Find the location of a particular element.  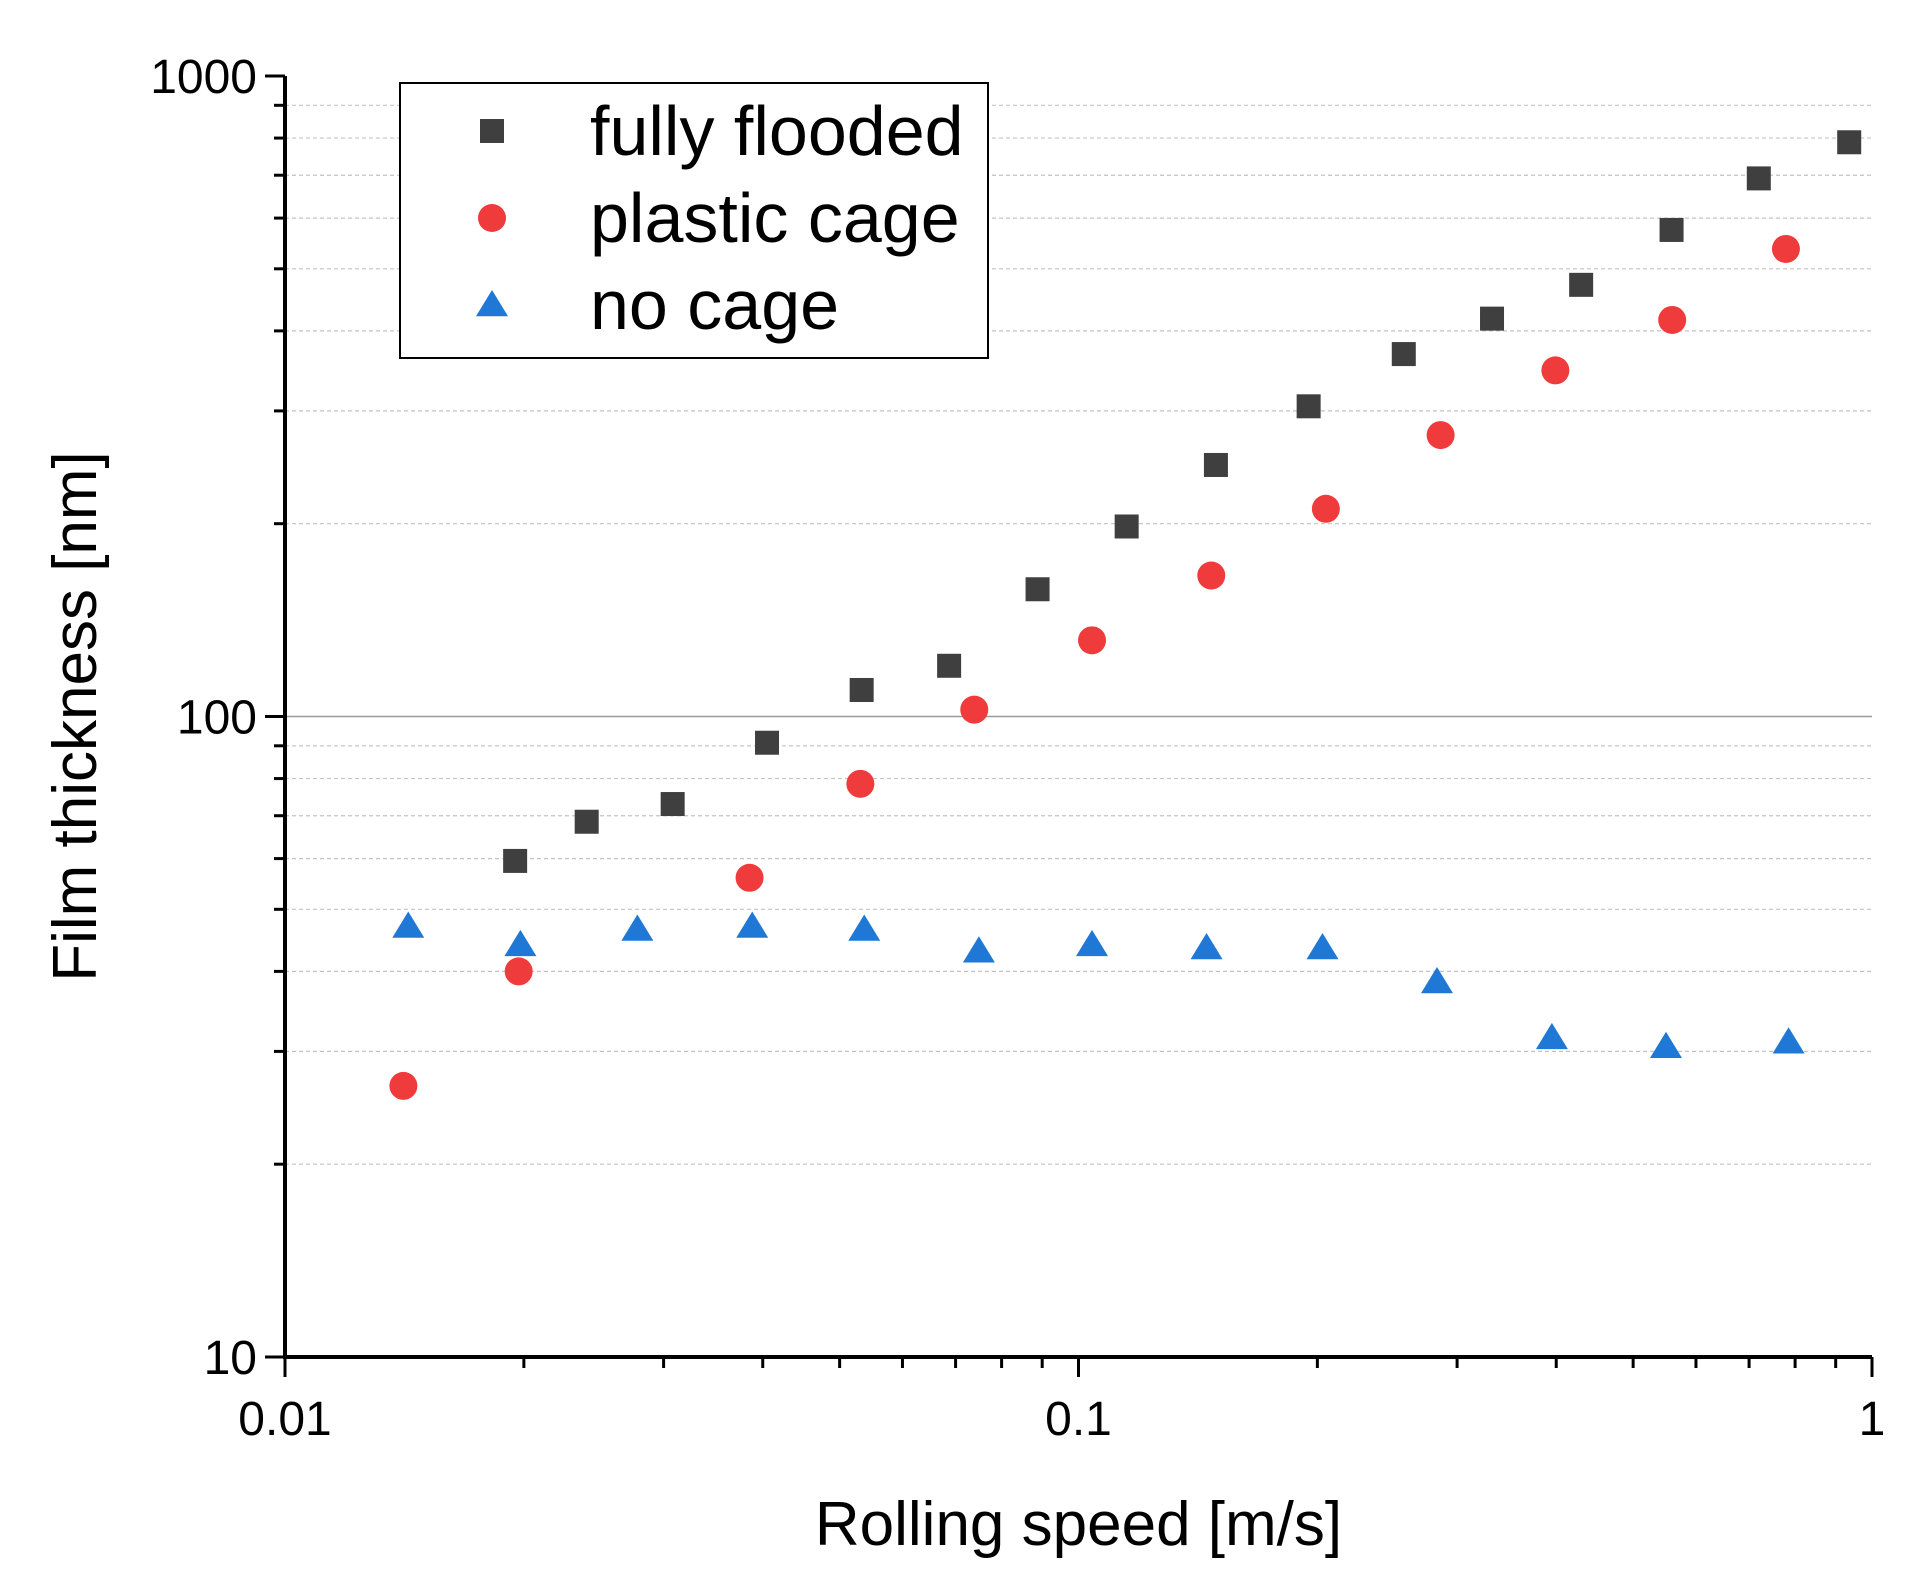

legend-label: no cage is located at coordinates (714, 305).